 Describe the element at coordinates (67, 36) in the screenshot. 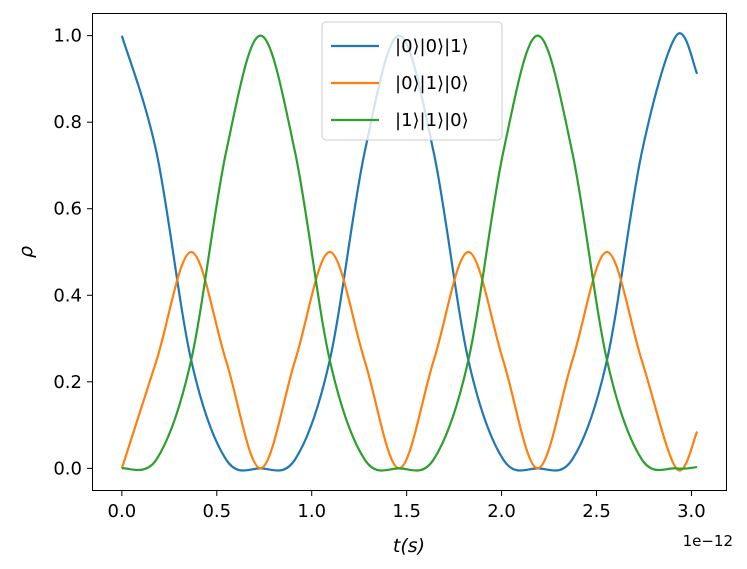

I see `y-tick-label: 1.0` at that location.